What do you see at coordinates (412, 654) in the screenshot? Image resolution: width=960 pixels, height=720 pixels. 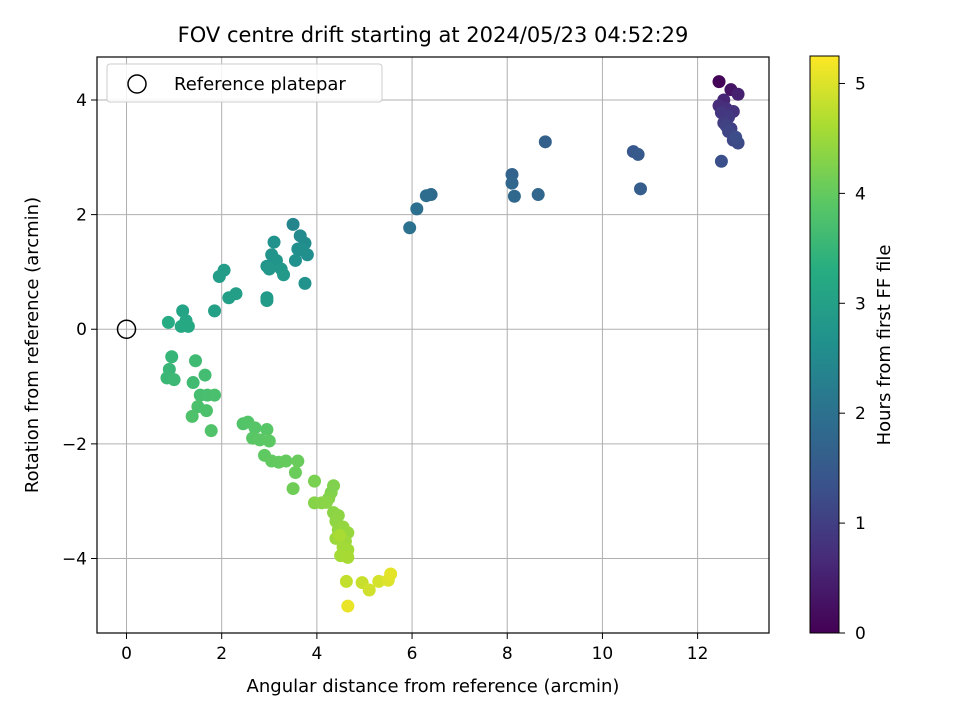 I see `x-tick-label: 6` at bounding box center [412, 654].